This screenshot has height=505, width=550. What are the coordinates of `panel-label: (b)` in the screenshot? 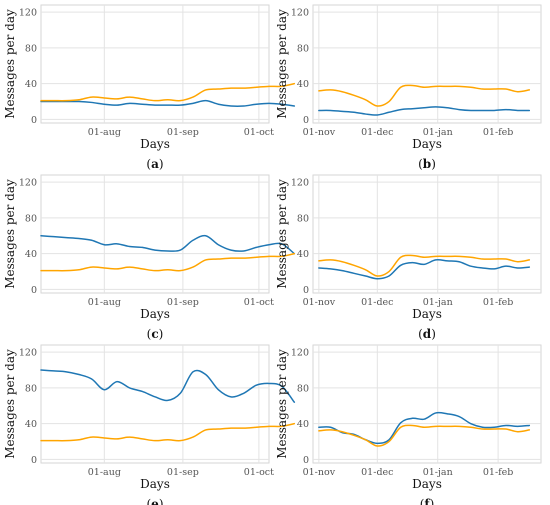 It's located at (427, 164).